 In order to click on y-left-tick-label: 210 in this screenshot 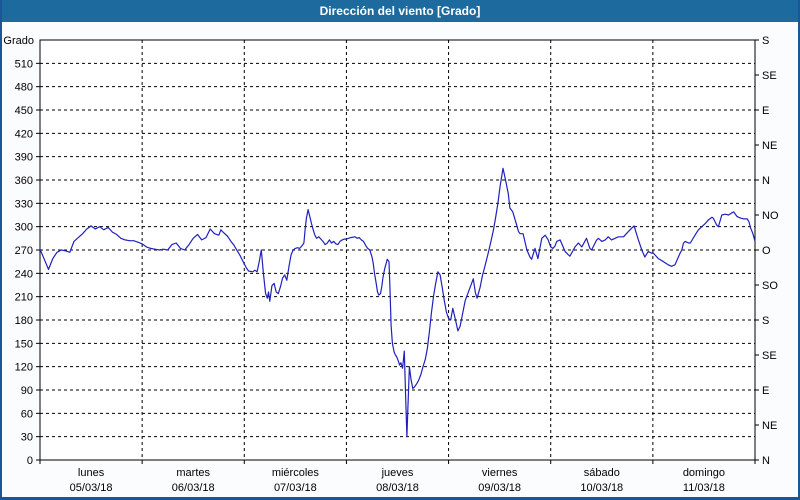, I will do `click(24, 298)`.